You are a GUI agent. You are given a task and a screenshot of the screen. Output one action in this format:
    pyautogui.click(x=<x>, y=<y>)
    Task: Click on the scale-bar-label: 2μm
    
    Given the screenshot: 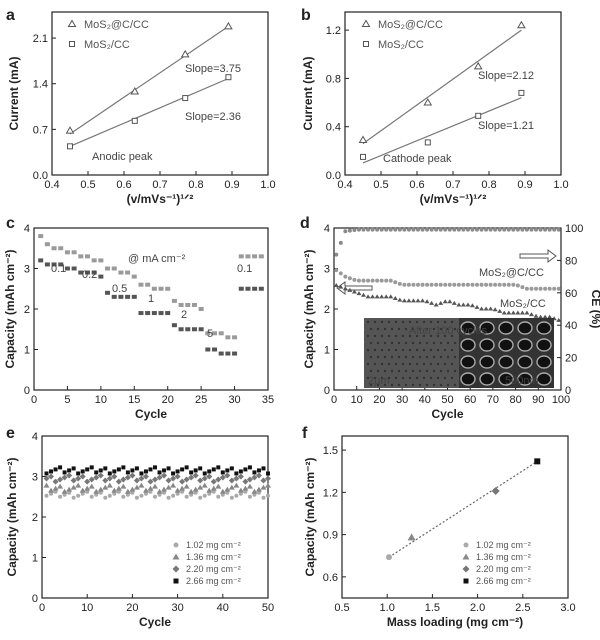 What is the action you would take?
    pyautogui.click(x=379, y=381)
    